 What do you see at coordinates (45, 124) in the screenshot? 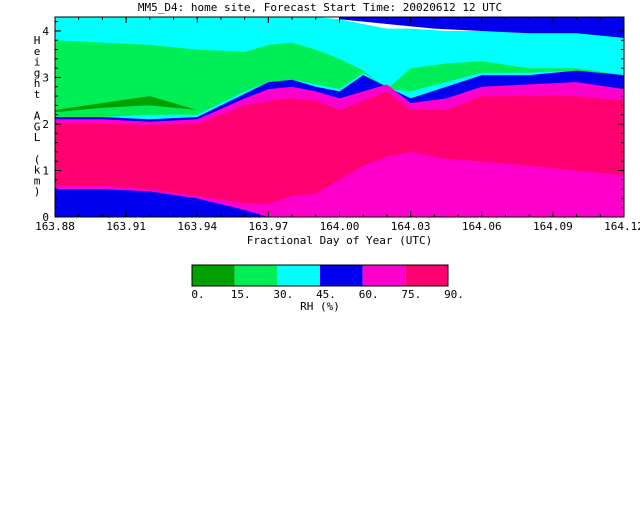
I see `y-tick-label: 2` at bounding box center [45, 124].